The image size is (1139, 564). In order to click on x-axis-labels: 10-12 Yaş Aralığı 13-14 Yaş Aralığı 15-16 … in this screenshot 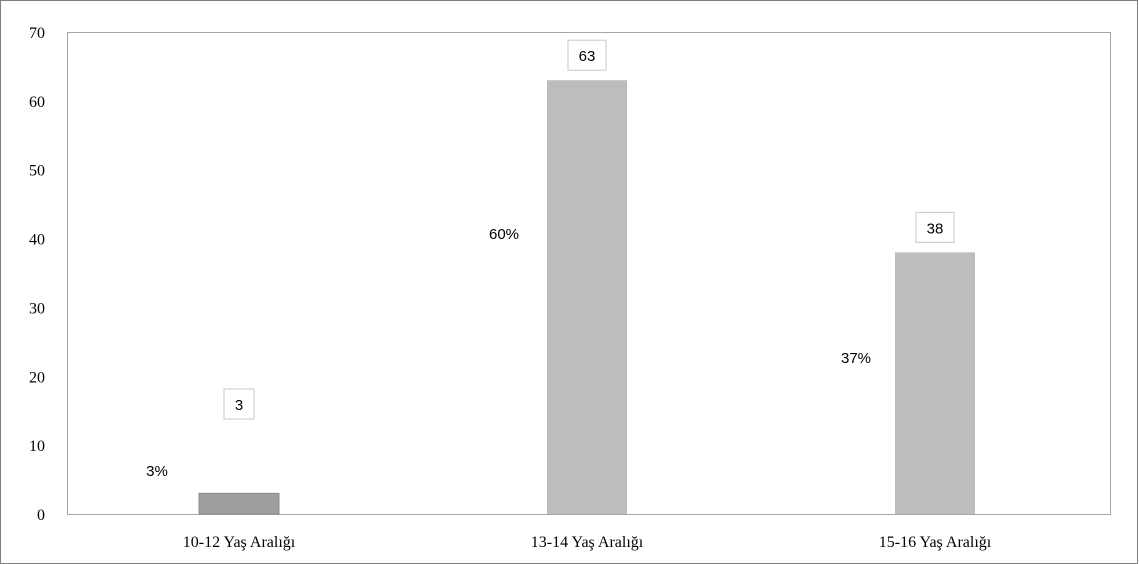, I will do `click(587, 542)`.